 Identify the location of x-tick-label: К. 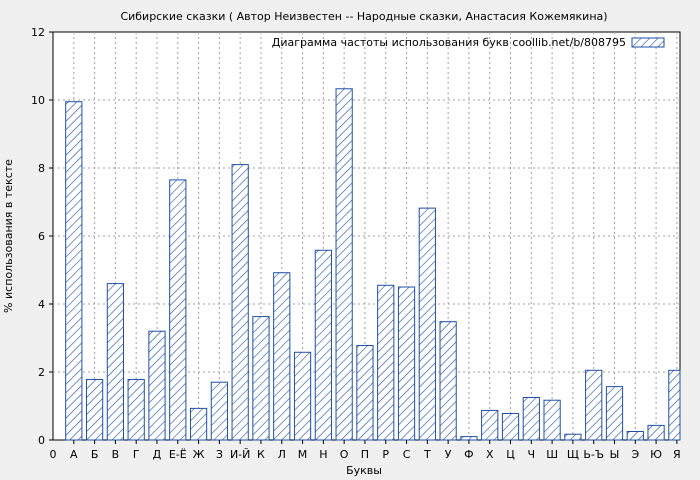
(261, 454).